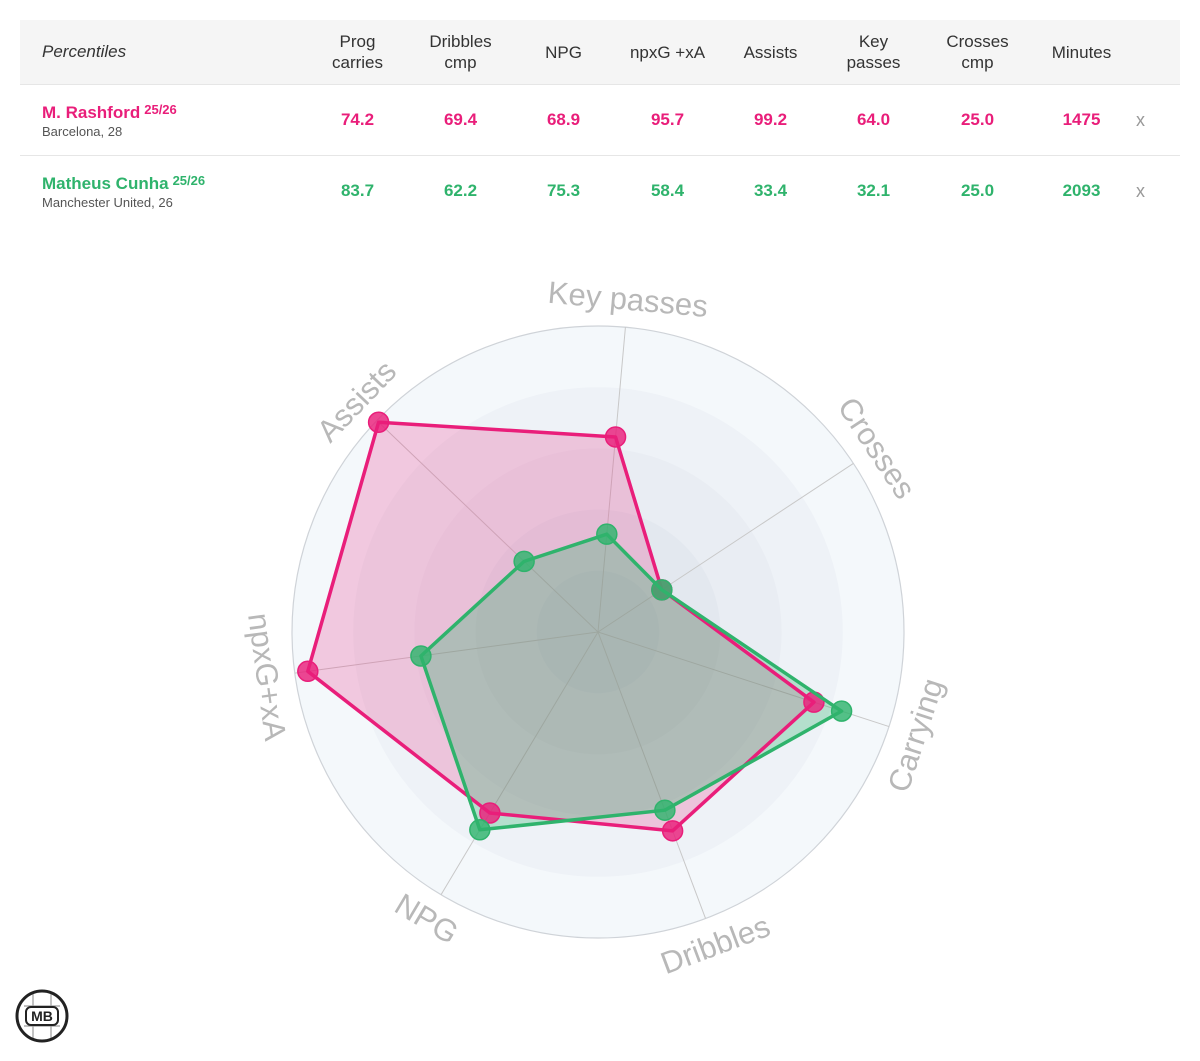  Describe the element at coordinates (107, 202) in the screenshot. I see `player-club-age: Manchester United, 26` at that location.